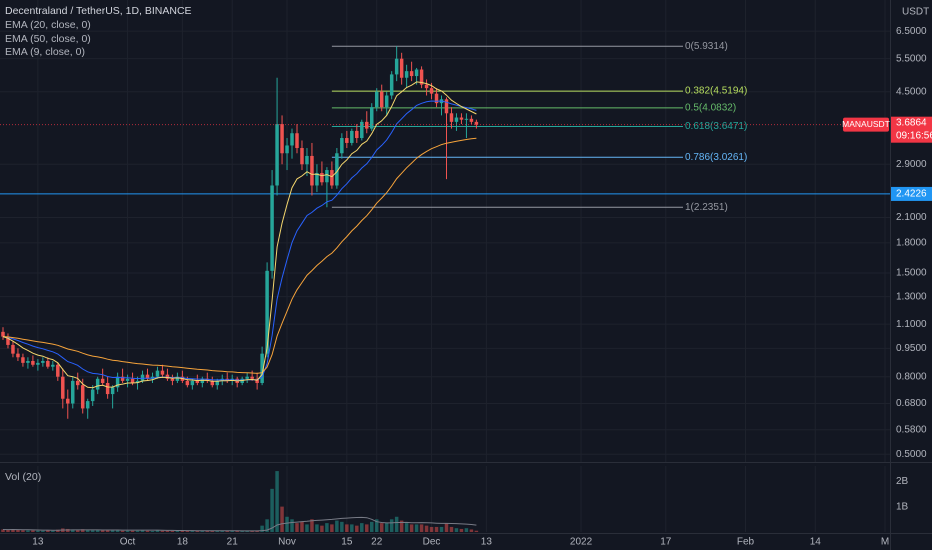  What do you see at coordinates (710, 107) in the screenshot?
I see `fib-label: 0.5(4.0832)` at bounding box center [710, 107].